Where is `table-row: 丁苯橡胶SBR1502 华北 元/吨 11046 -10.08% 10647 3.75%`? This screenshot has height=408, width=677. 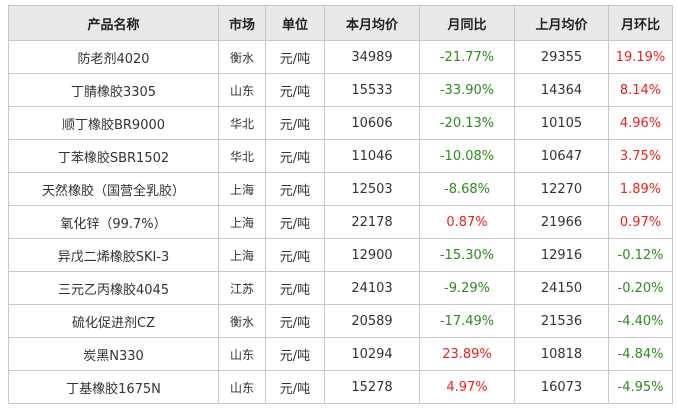
table-row: 丁苯橡胶SBR1502 华北 元/吨 11046 -10.08% 10647 3.75% is located at coordinates (340, 156).